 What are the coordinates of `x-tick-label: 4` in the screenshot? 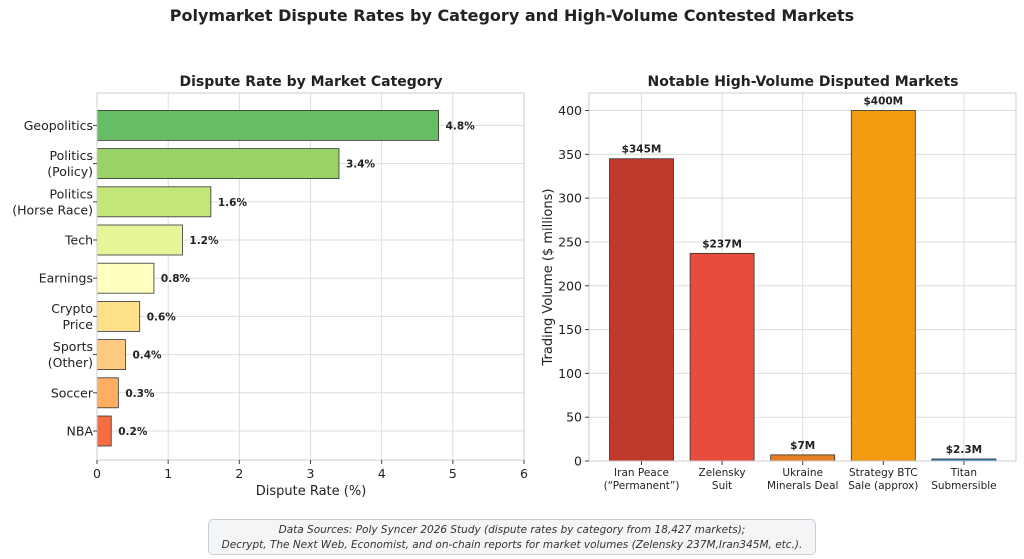 It's located at (382, 473).